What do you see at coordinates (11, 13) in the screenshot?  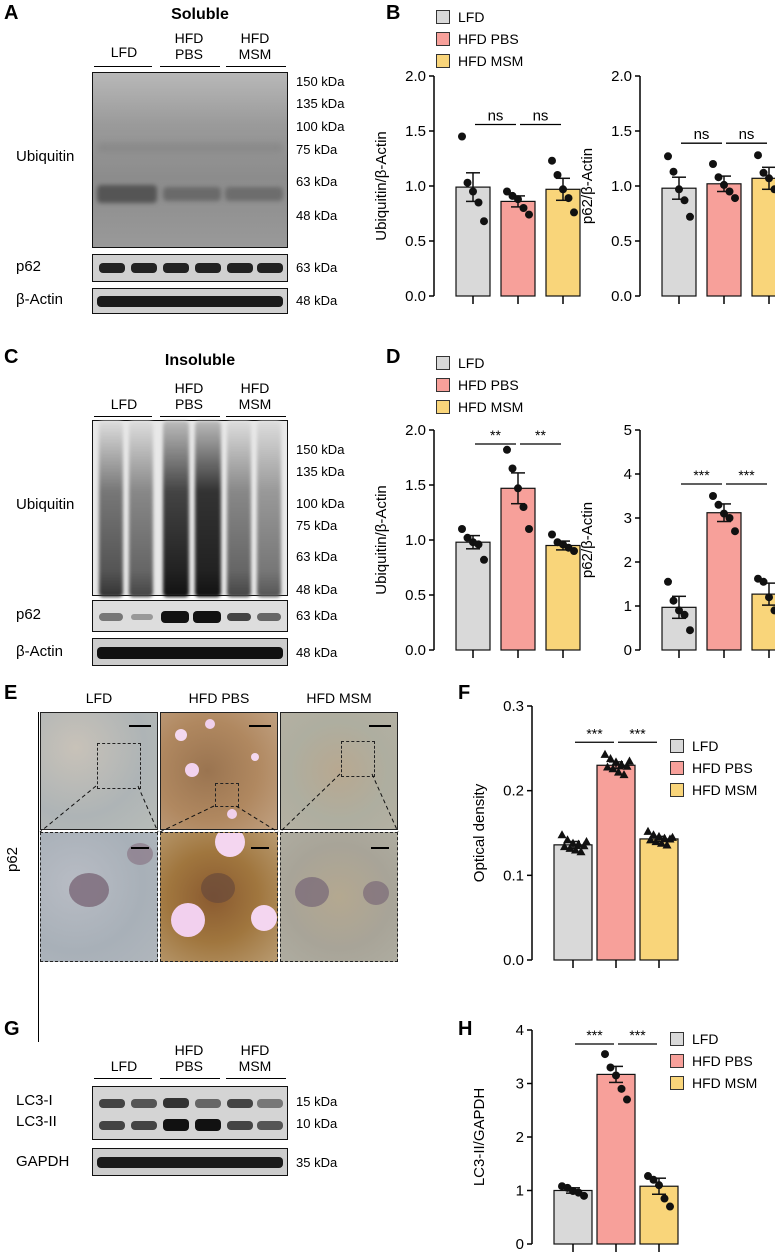 I see `panel-label-a: A` at bounding box center [11, 13].